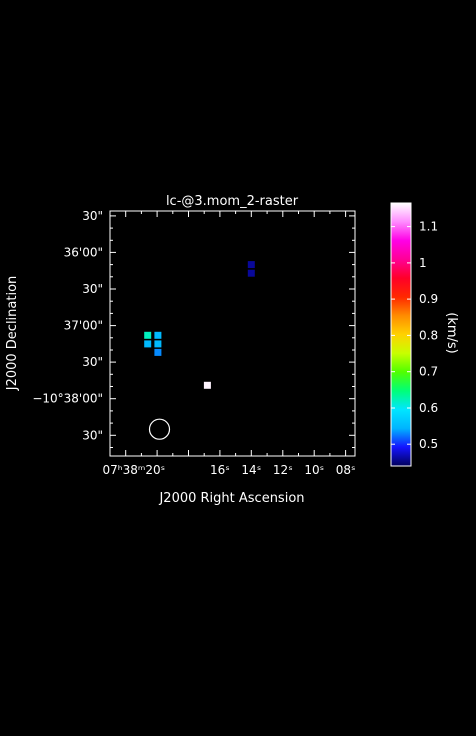 This screenshot has width=476, height=736. Describe the element at coordinates (12, 334) in the screenshot. I see `y-axis-label: J2000 Declination` at that location.